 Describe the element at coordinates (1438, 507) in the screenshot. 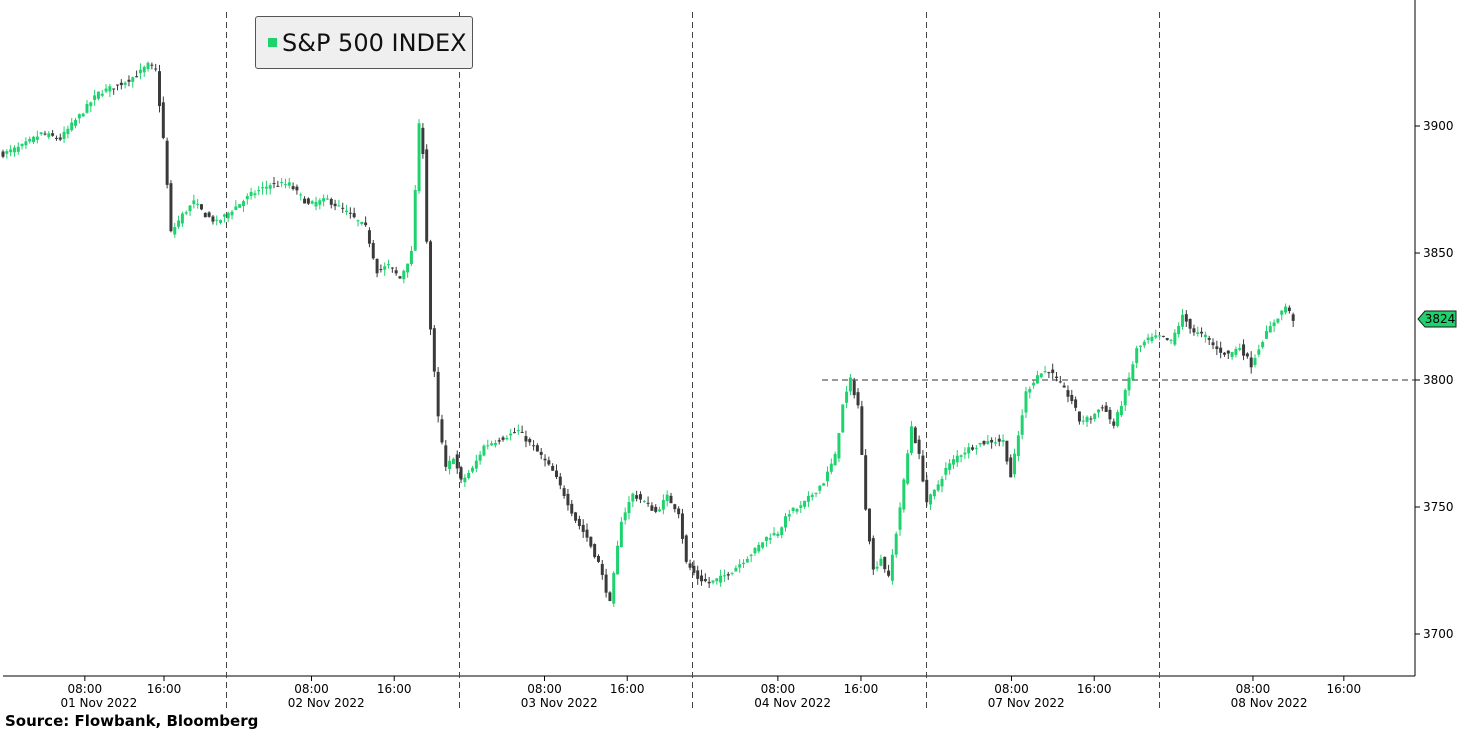

I see `y-tick-label: 3750` at that location.